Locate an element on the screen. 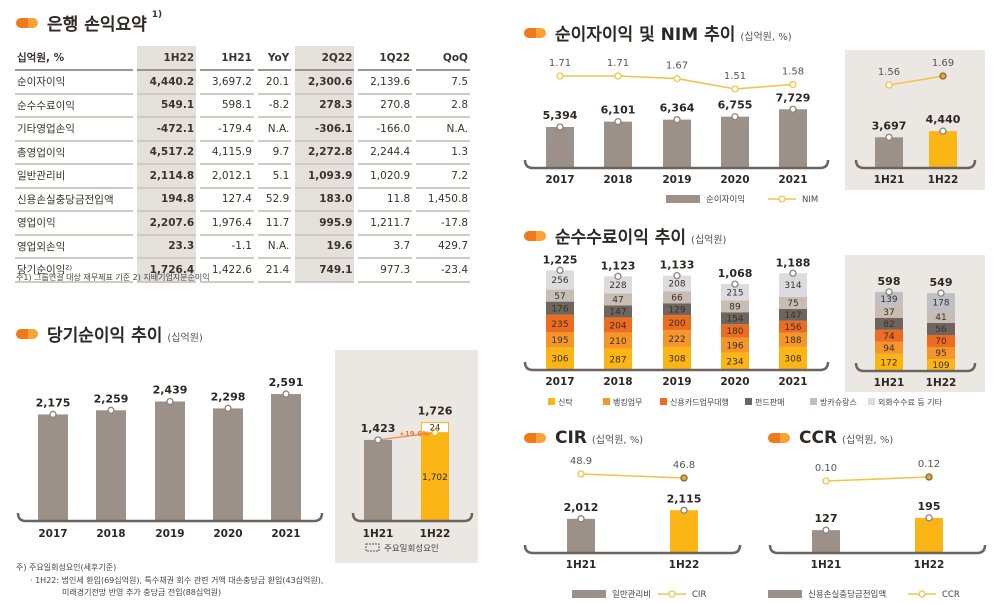 This screenshot has height=603, width=1000. legend-label: 주요일회성요인 is located at coordinates (411, 548).